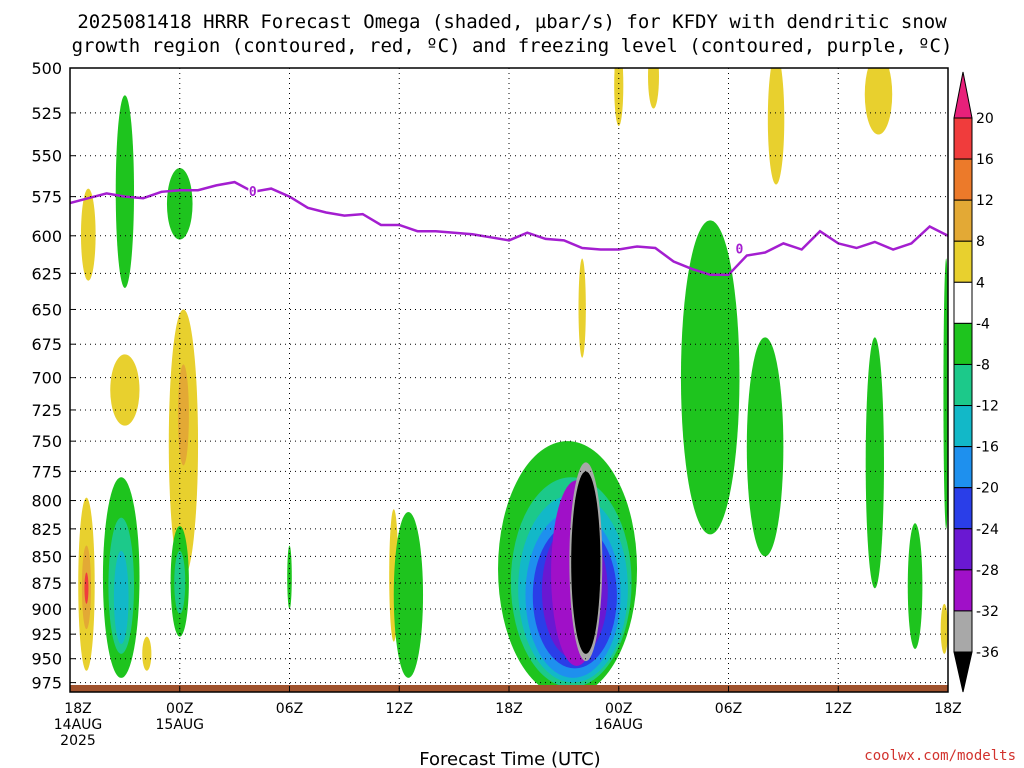 This screenshot has height=768, width=1024. What do you see at coordinates (46, 156) in the screenshot?
I see `y-tick-label-550: 550` at bounding box center [46, 156].